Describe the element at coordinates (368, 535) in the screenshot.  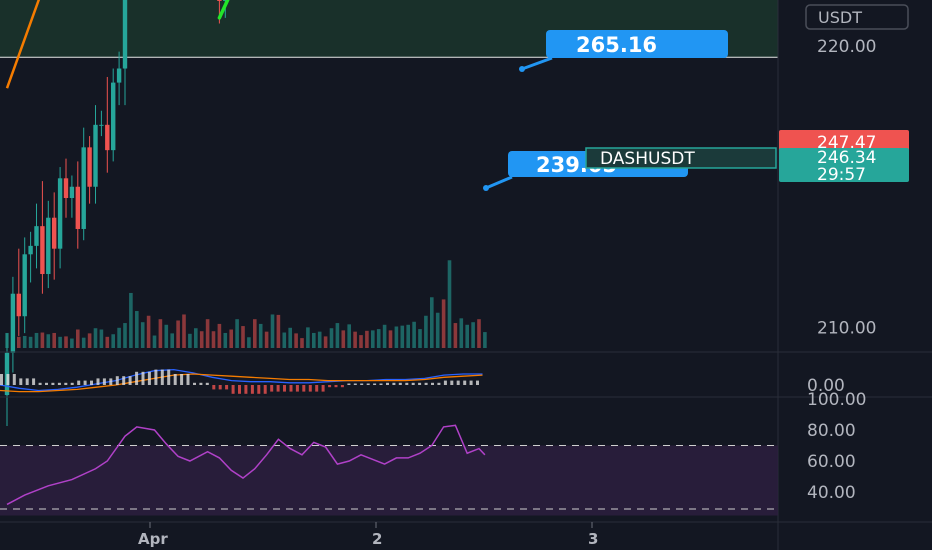
I see `time-axis: Apr 2 3` at that location.